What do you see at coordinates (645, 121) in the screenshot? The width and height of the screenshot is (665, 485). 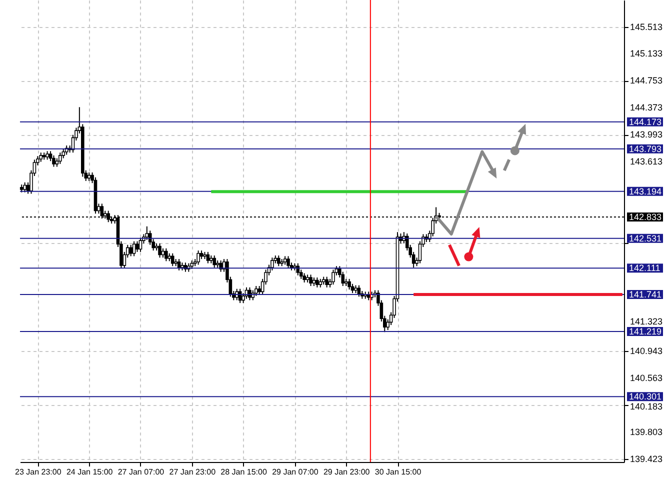 I see `ref-line-label: 144.173` at bounding box center [645, 121].